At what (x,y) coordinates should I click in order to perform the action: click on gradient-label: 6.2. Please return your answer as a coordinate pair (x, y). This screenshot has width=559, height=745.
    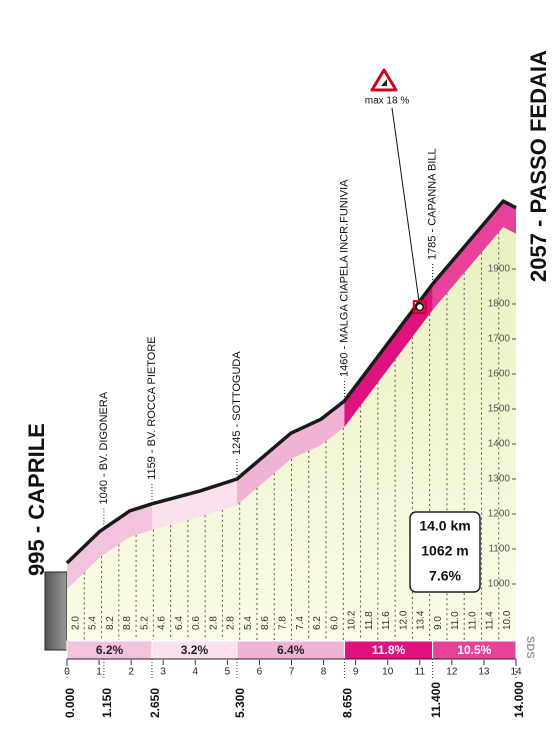
    Looking at the image, I should click on (317, 623).